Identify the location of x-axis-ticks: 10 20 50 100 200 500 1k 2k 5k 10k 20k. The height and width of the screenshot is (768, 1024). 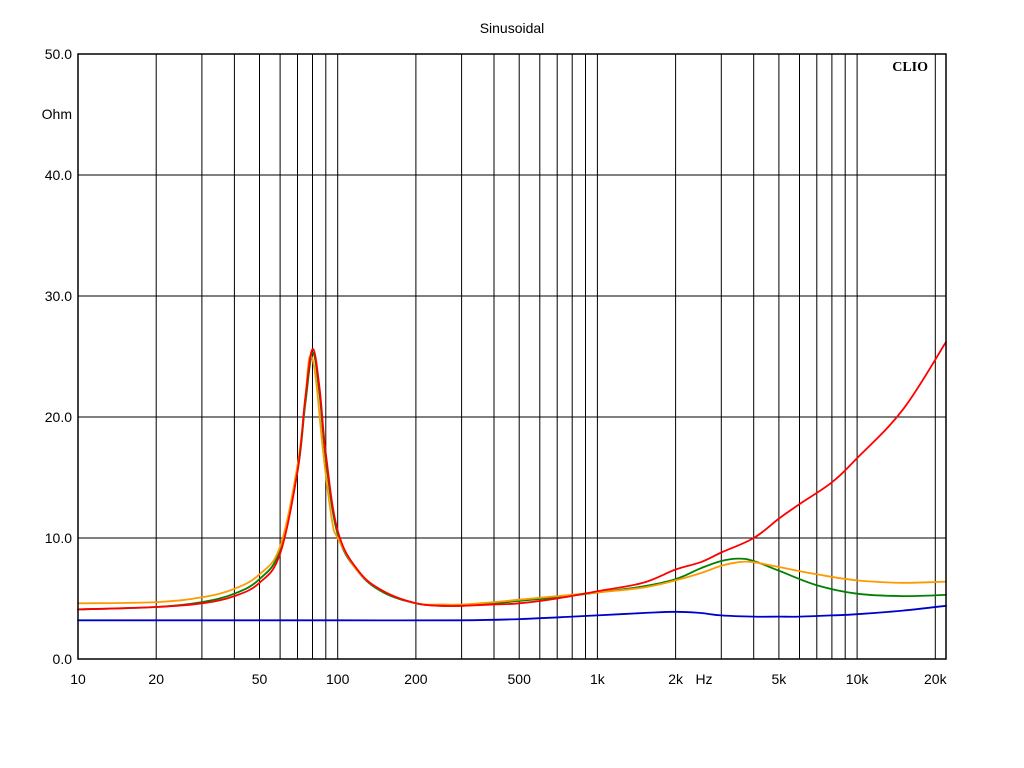
(508, 679).